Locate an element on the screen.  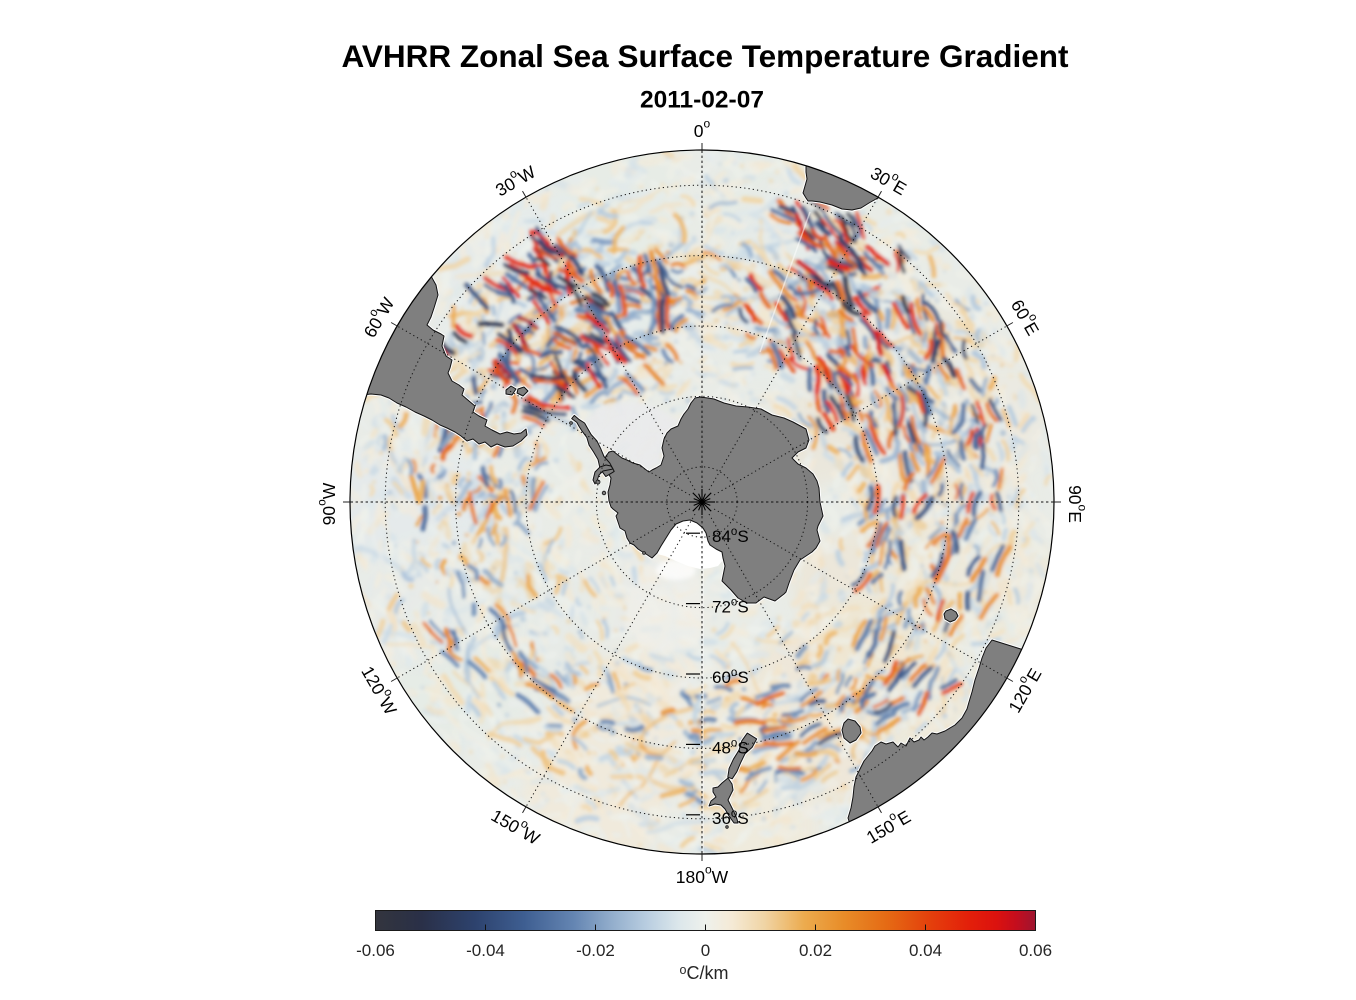
svg-text: oC/km is located at coordinates (704, 973).